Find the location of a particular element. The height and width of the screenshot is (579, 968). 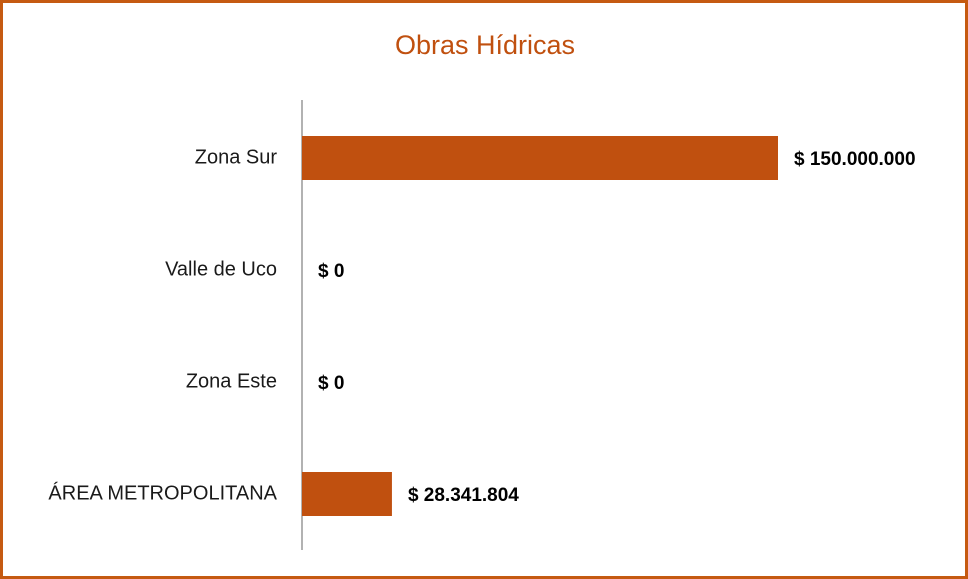

chart-title: Obras Hídricas is located at coordinates (485, 45).